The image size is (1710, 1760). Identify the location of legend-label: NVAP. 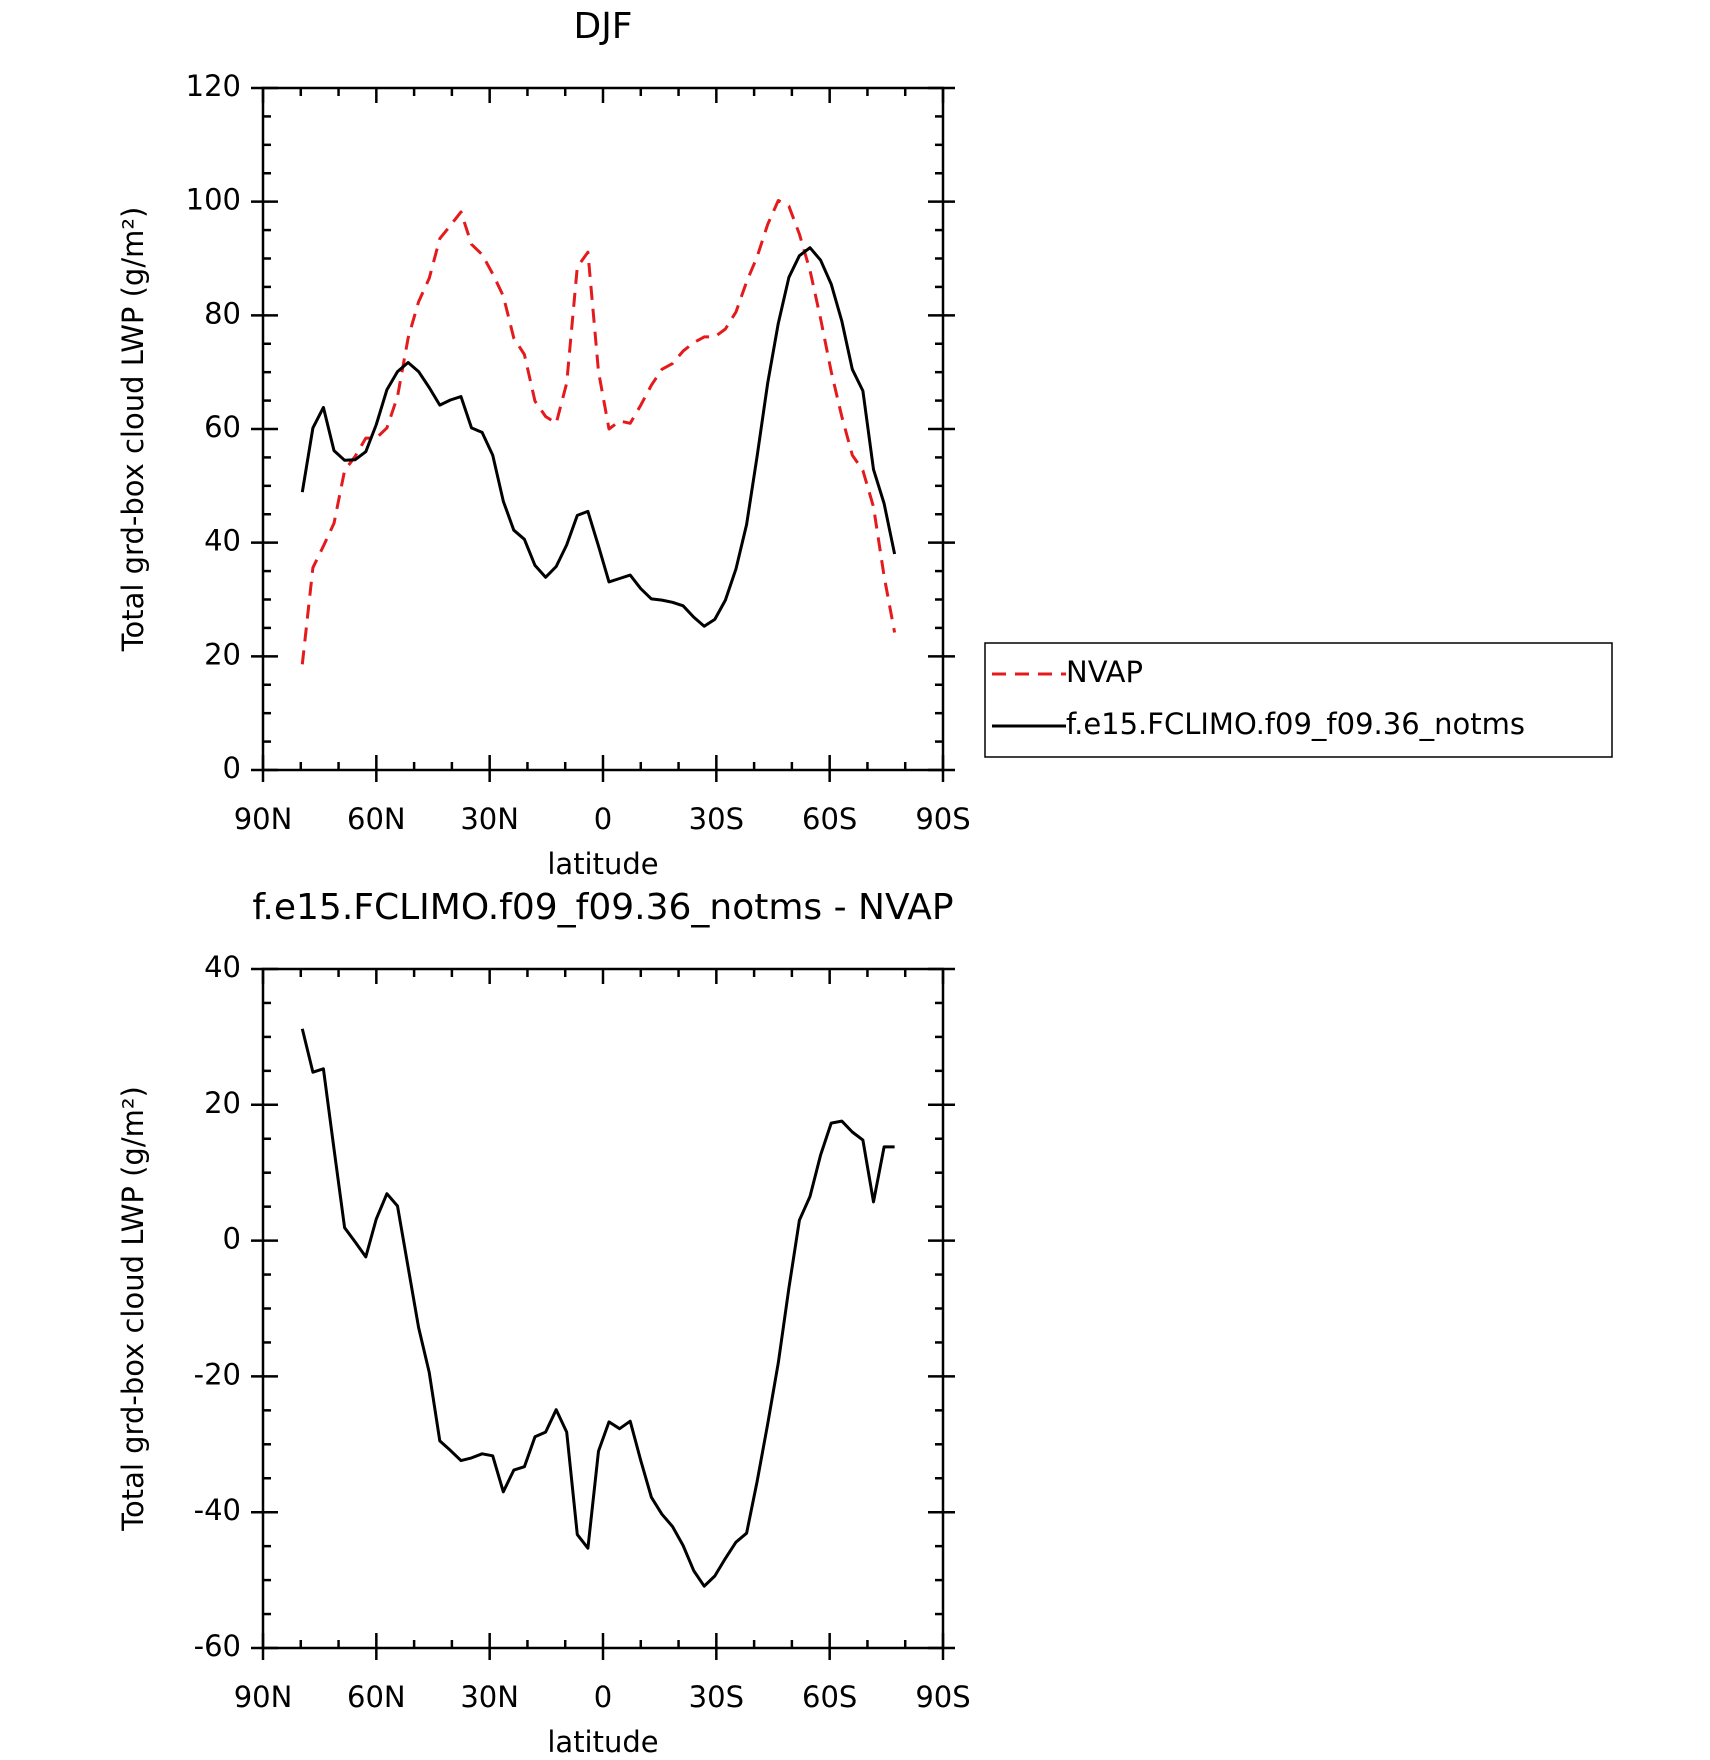
(1104, 672).